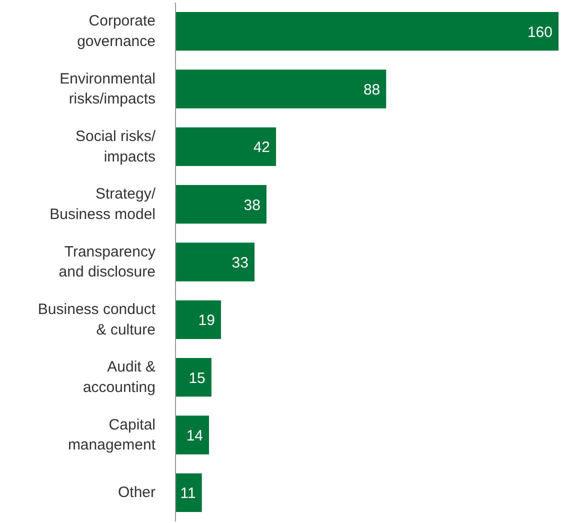 The width and height of the screenshot is (566, 523). What do you see at coordinates (119, 377) in the screenshot?
I see `y-tick-label: Audit & accounting` at bounding box center [119, 377].